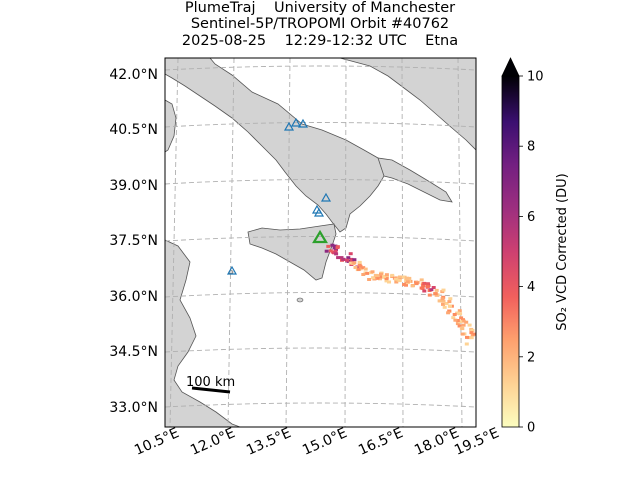 The image size is (640, 480). What do you see at coordinates (133, 408) in the screenshot?
I see `lat-label-33: 33.0°N` at bounding box center [133, 408].